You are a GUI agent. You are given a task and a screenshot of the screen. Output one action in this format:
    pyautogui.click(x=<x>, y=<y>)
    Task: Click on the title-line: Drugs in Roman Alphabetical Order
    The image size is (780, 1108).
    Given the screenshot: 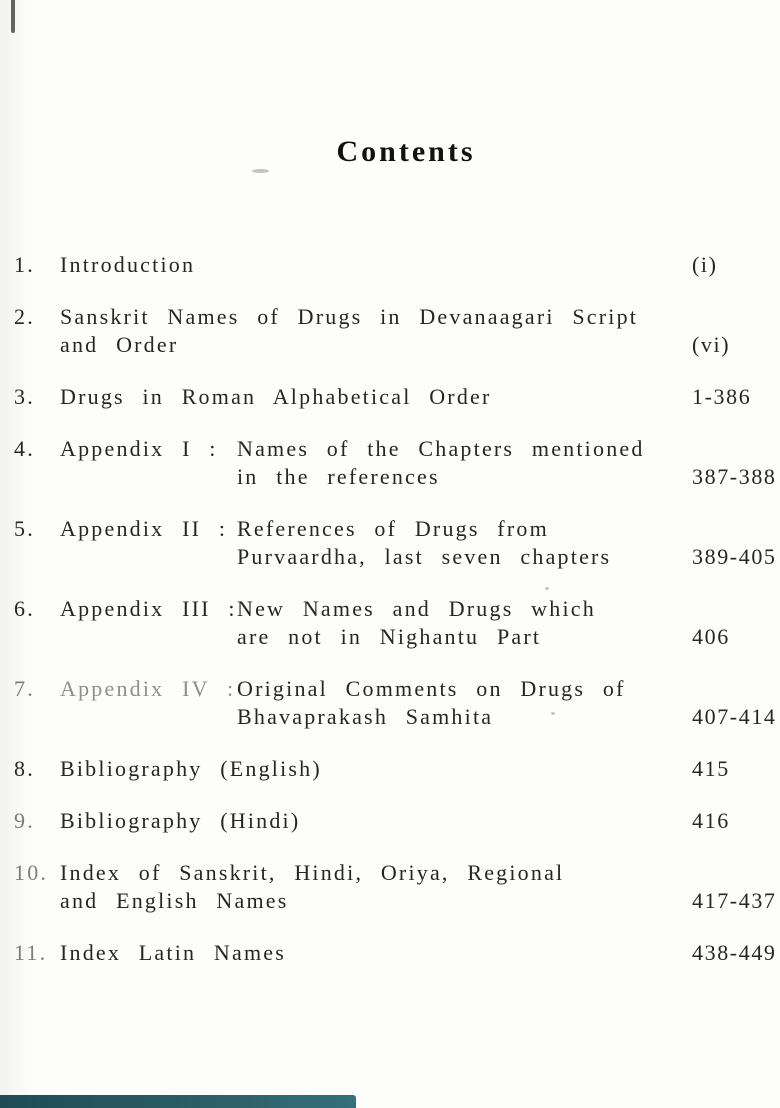 What is the action you would take?
    pyautogui.click(x=276, y=396)
    